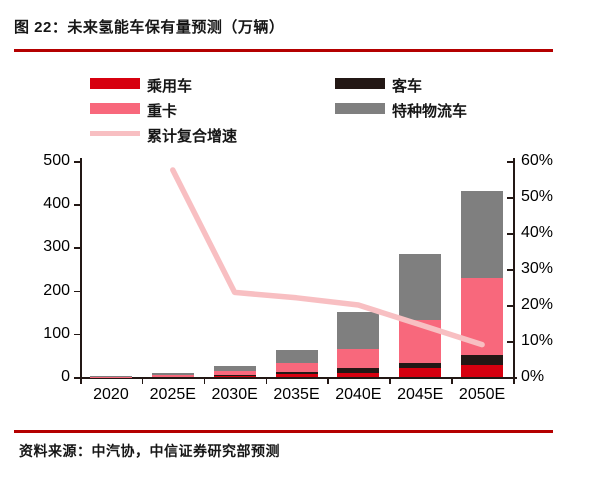 Image resolution: width=604 pixels, height=487 pixels. Describe the element at coordinates (533, 376) in the screenshot. I see `right-axis-tick-label: 0%` at that location.